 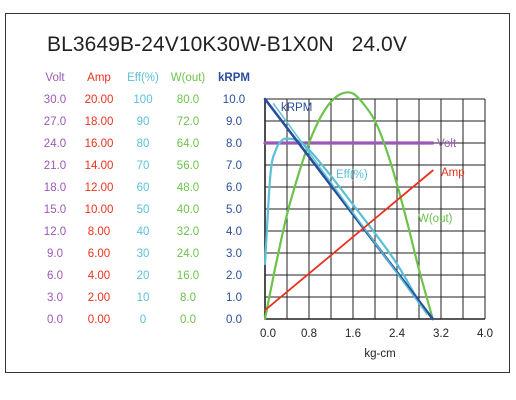 What do you see at coordinates (188, 122) in the screenshot?
I see `y-tick-label: 72.0` at bounding box center [188, 122].